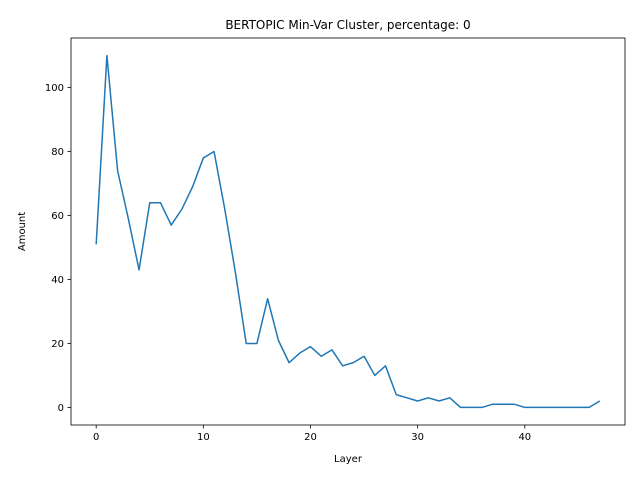 This screenshot has width=640, height=480. What do you see at coordinates (57, 280) in the screenshot?
I see `y-tick-label: 40` at bounding box center [57, 280].